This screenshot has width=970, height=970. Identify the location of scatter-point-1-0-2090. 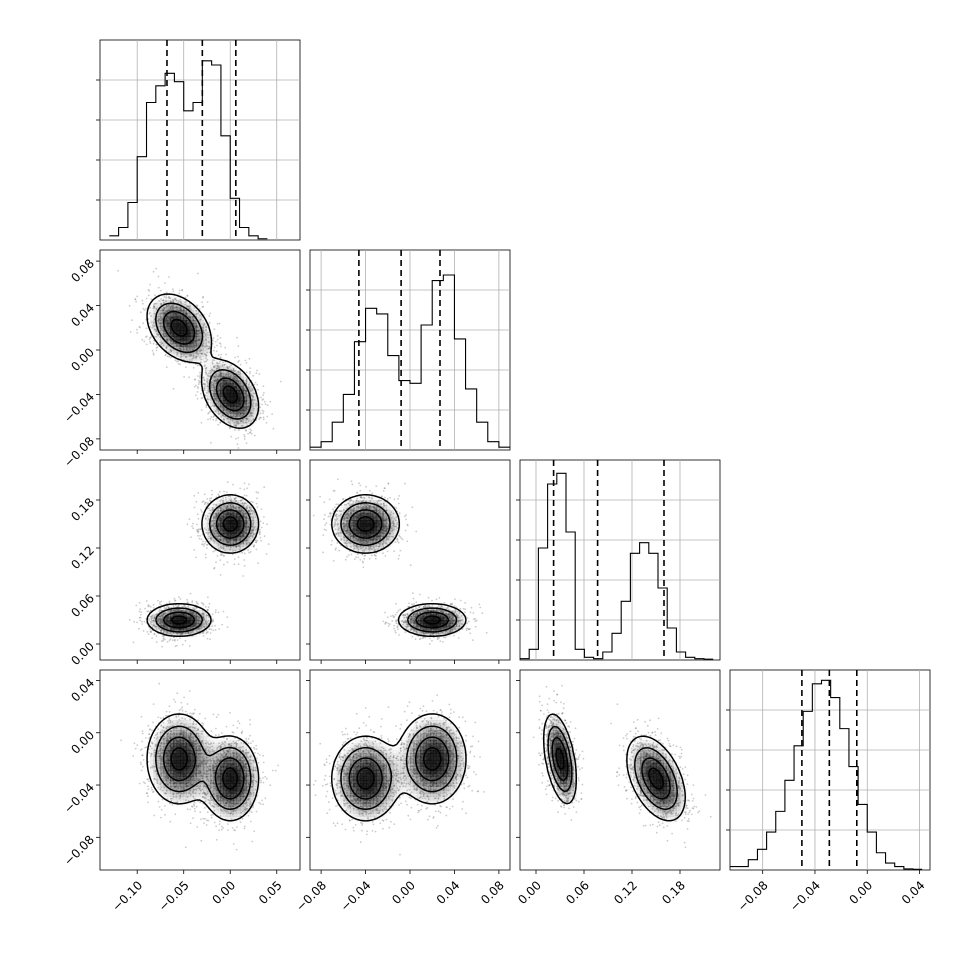
(205, 372).